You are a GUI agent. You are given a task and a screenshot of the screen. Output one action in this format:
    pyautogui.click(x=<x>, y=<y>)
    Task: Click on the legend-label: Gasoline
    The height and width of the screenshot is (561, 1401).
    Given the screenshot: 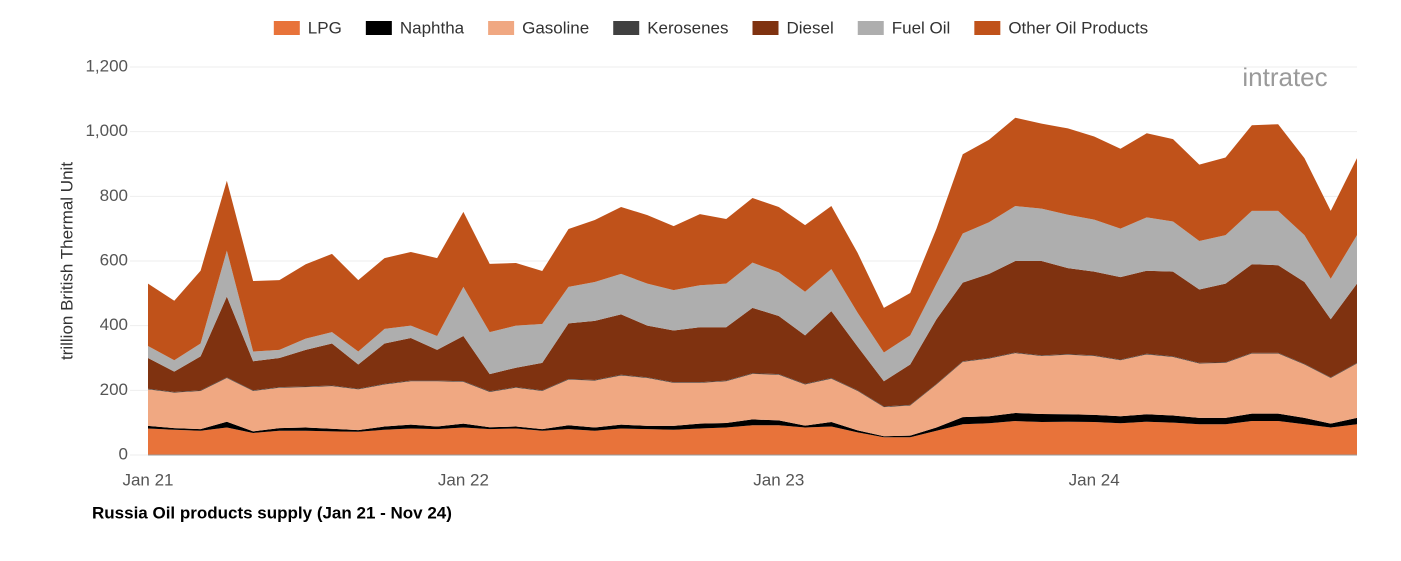 What is the action you would take?
    pyautogui.click(x=555, y=27)
    